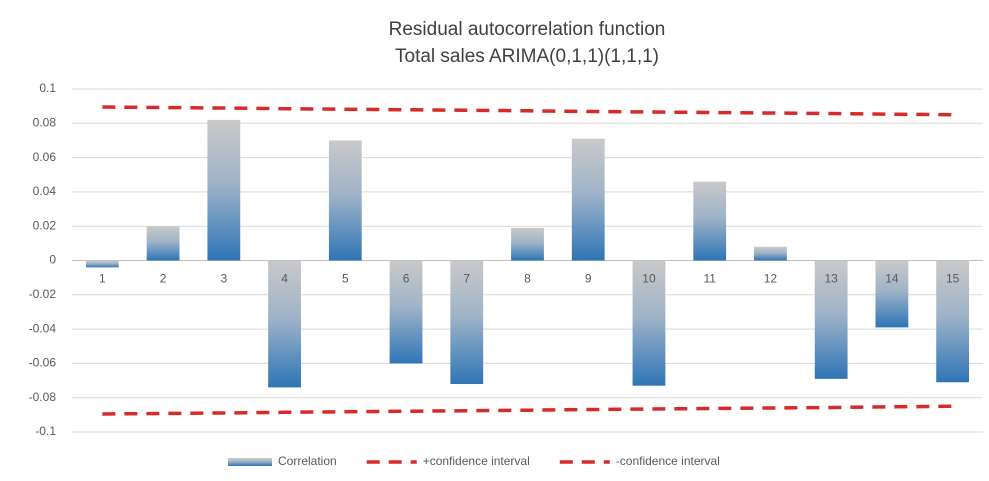 The width and height of the screenshot is (989, 481). I want to click on x-tick-label: 8, so click(527, 279).